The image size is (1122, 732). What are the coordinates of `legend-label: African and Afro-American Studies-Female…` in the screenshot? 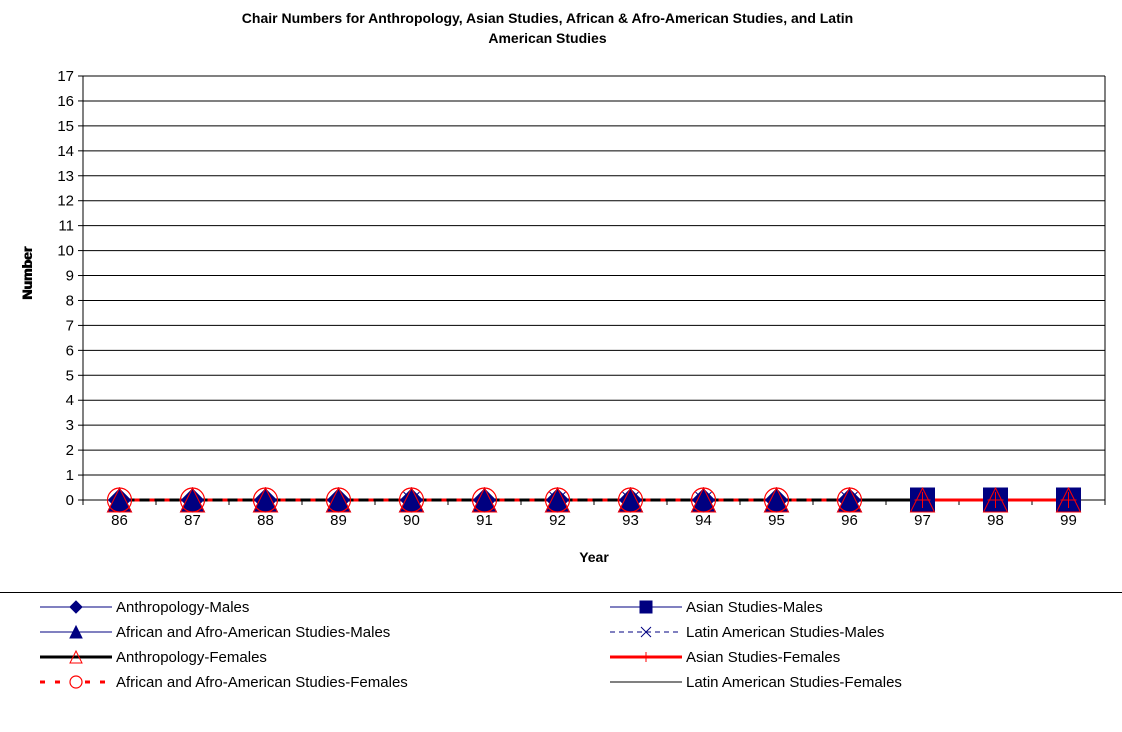 It's located at (262, 682).